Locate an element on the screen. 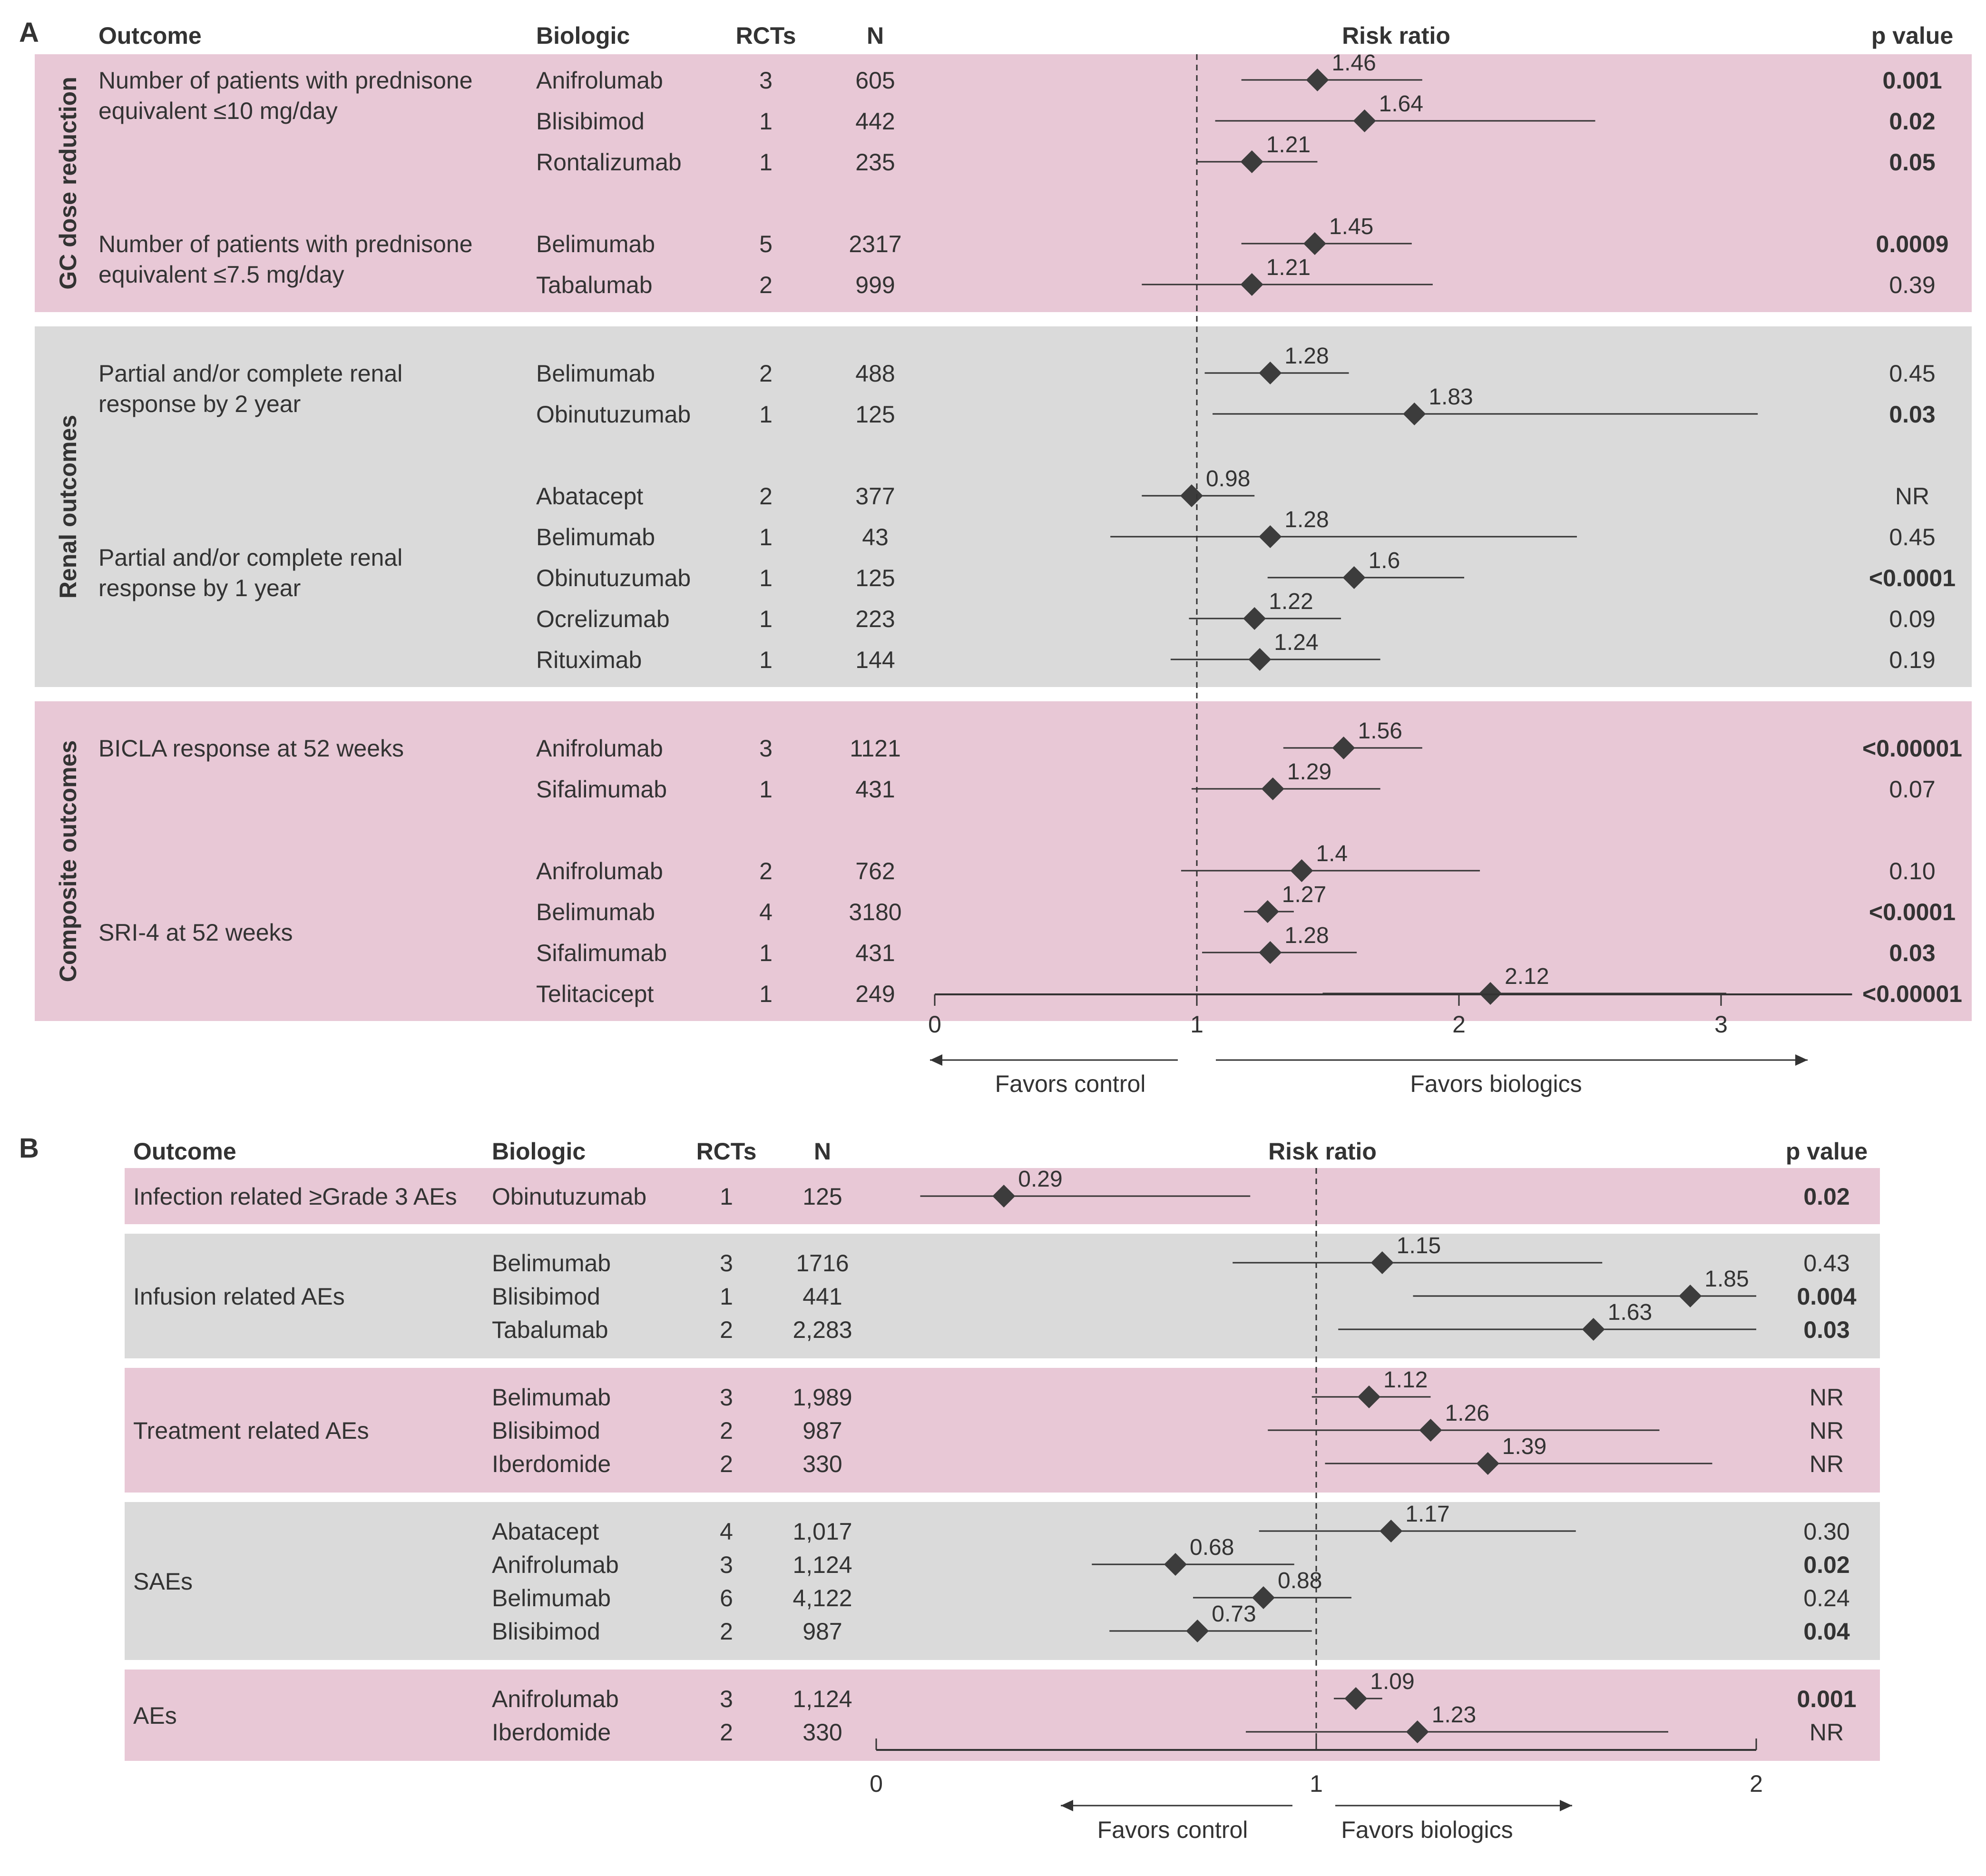 The image size is (1986, 1876). group-label: Renal outcomes is located at coordinates (68, 507).